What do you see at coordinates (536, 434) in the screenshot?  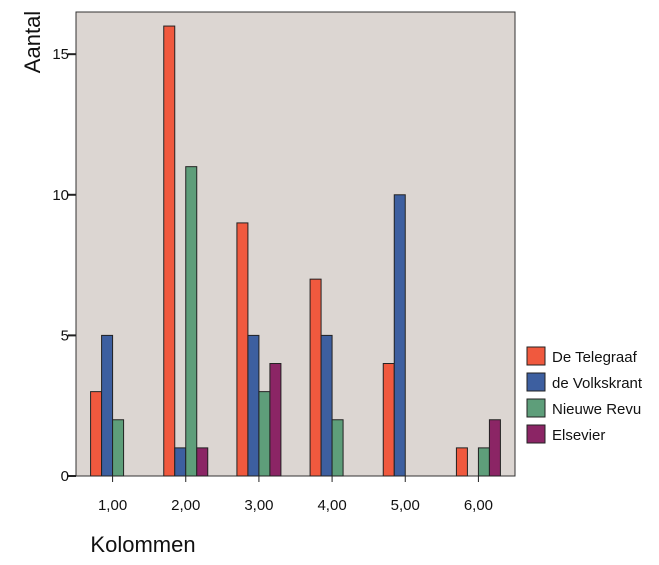 I see `legend-swatch-elsevier` at bounding box center [536, 434].